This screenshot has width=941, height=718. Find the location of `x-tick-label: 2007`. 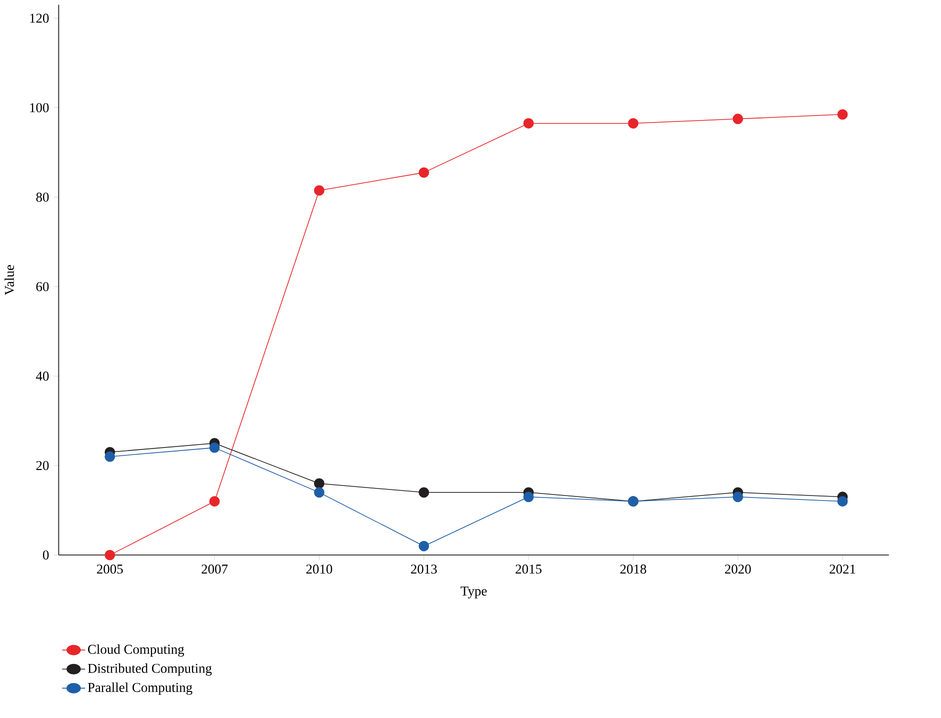

x-tick-label: 2007 is located at coordinates (215, 569).